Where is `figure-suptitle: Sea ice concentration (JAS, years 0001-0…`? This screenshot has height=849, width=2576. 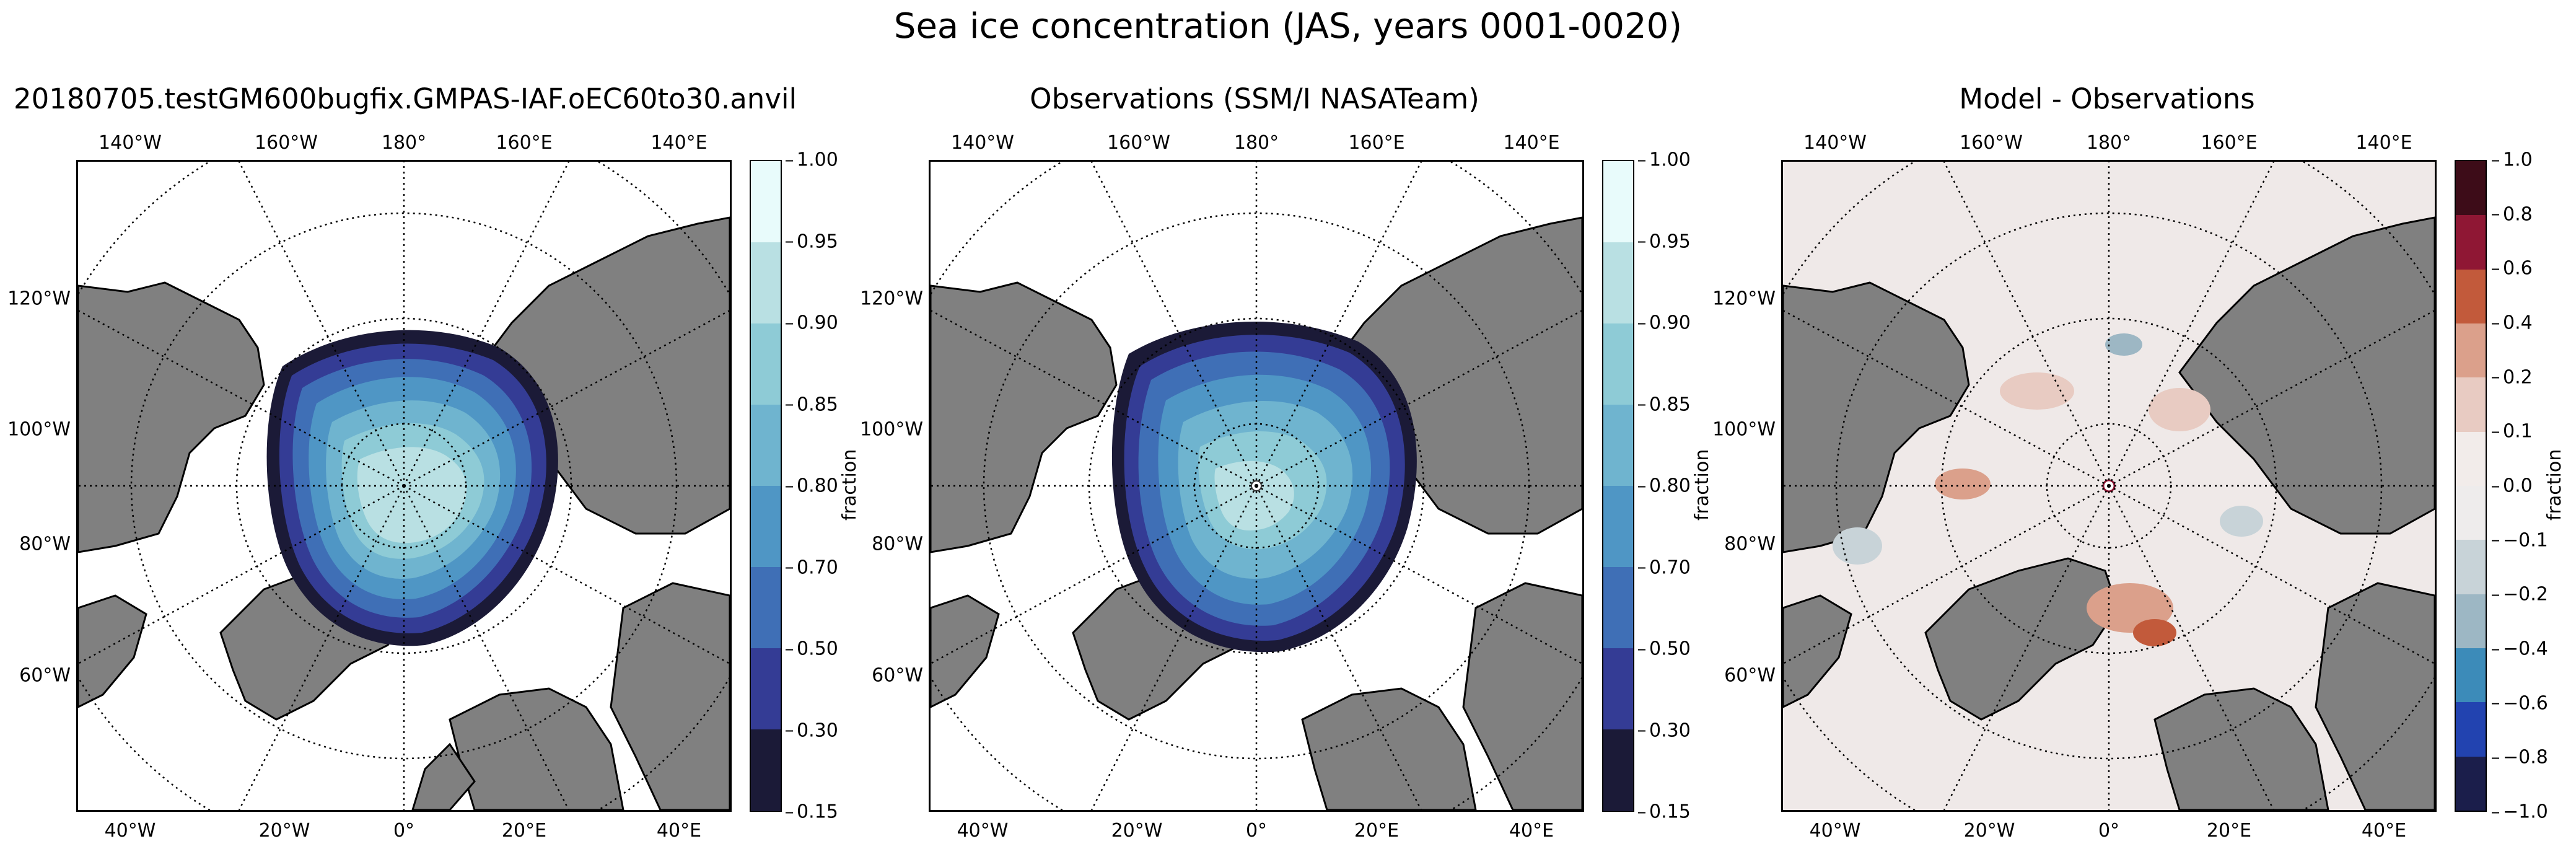 figure-suptitle: Sea ice concentration (JAS, years 0001-0… is located at coordinates (1288, 26).